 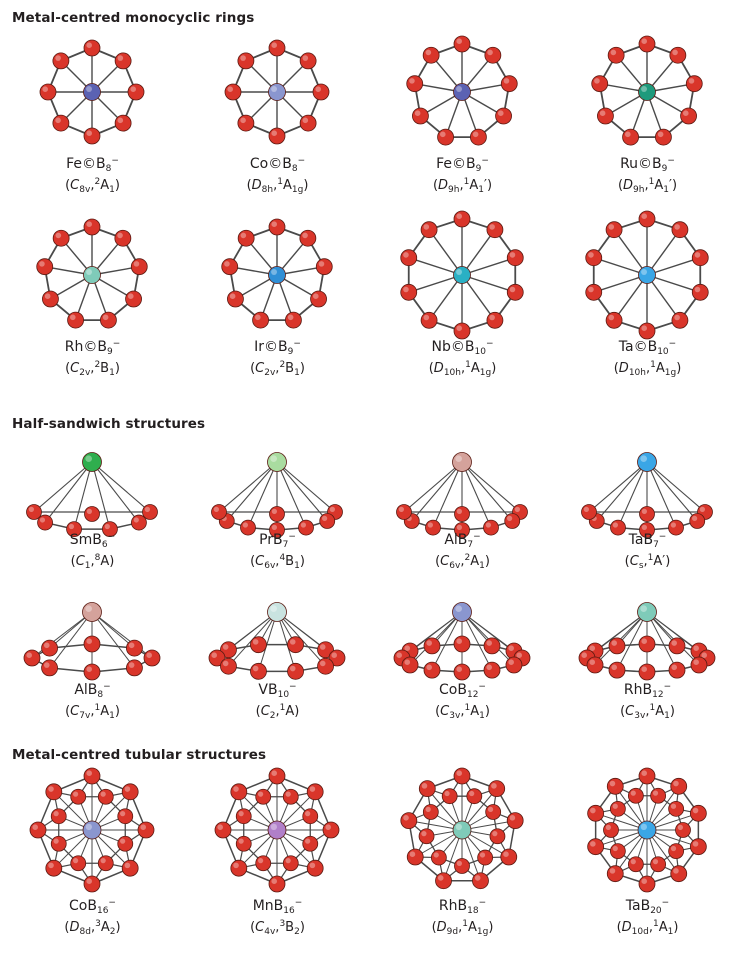 I want to click on molecule-symmetry: (C2,1A), so click(x=277, y=712).